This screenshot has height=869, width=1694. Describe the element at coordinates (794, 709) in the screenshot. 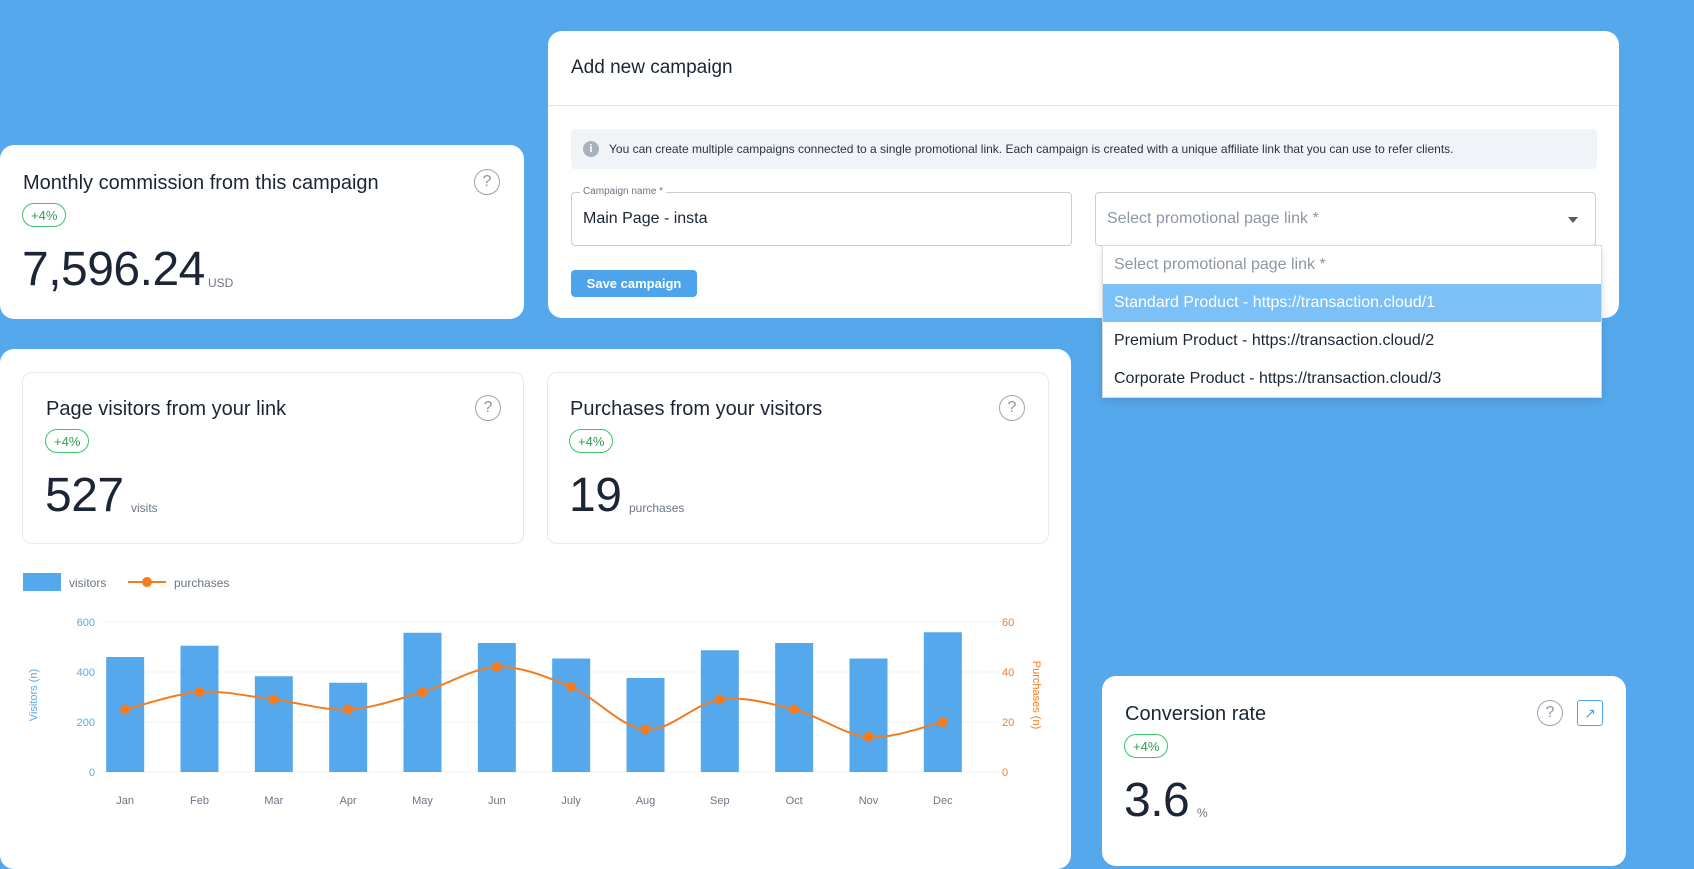

I see `point-purchases-oct` at that location.